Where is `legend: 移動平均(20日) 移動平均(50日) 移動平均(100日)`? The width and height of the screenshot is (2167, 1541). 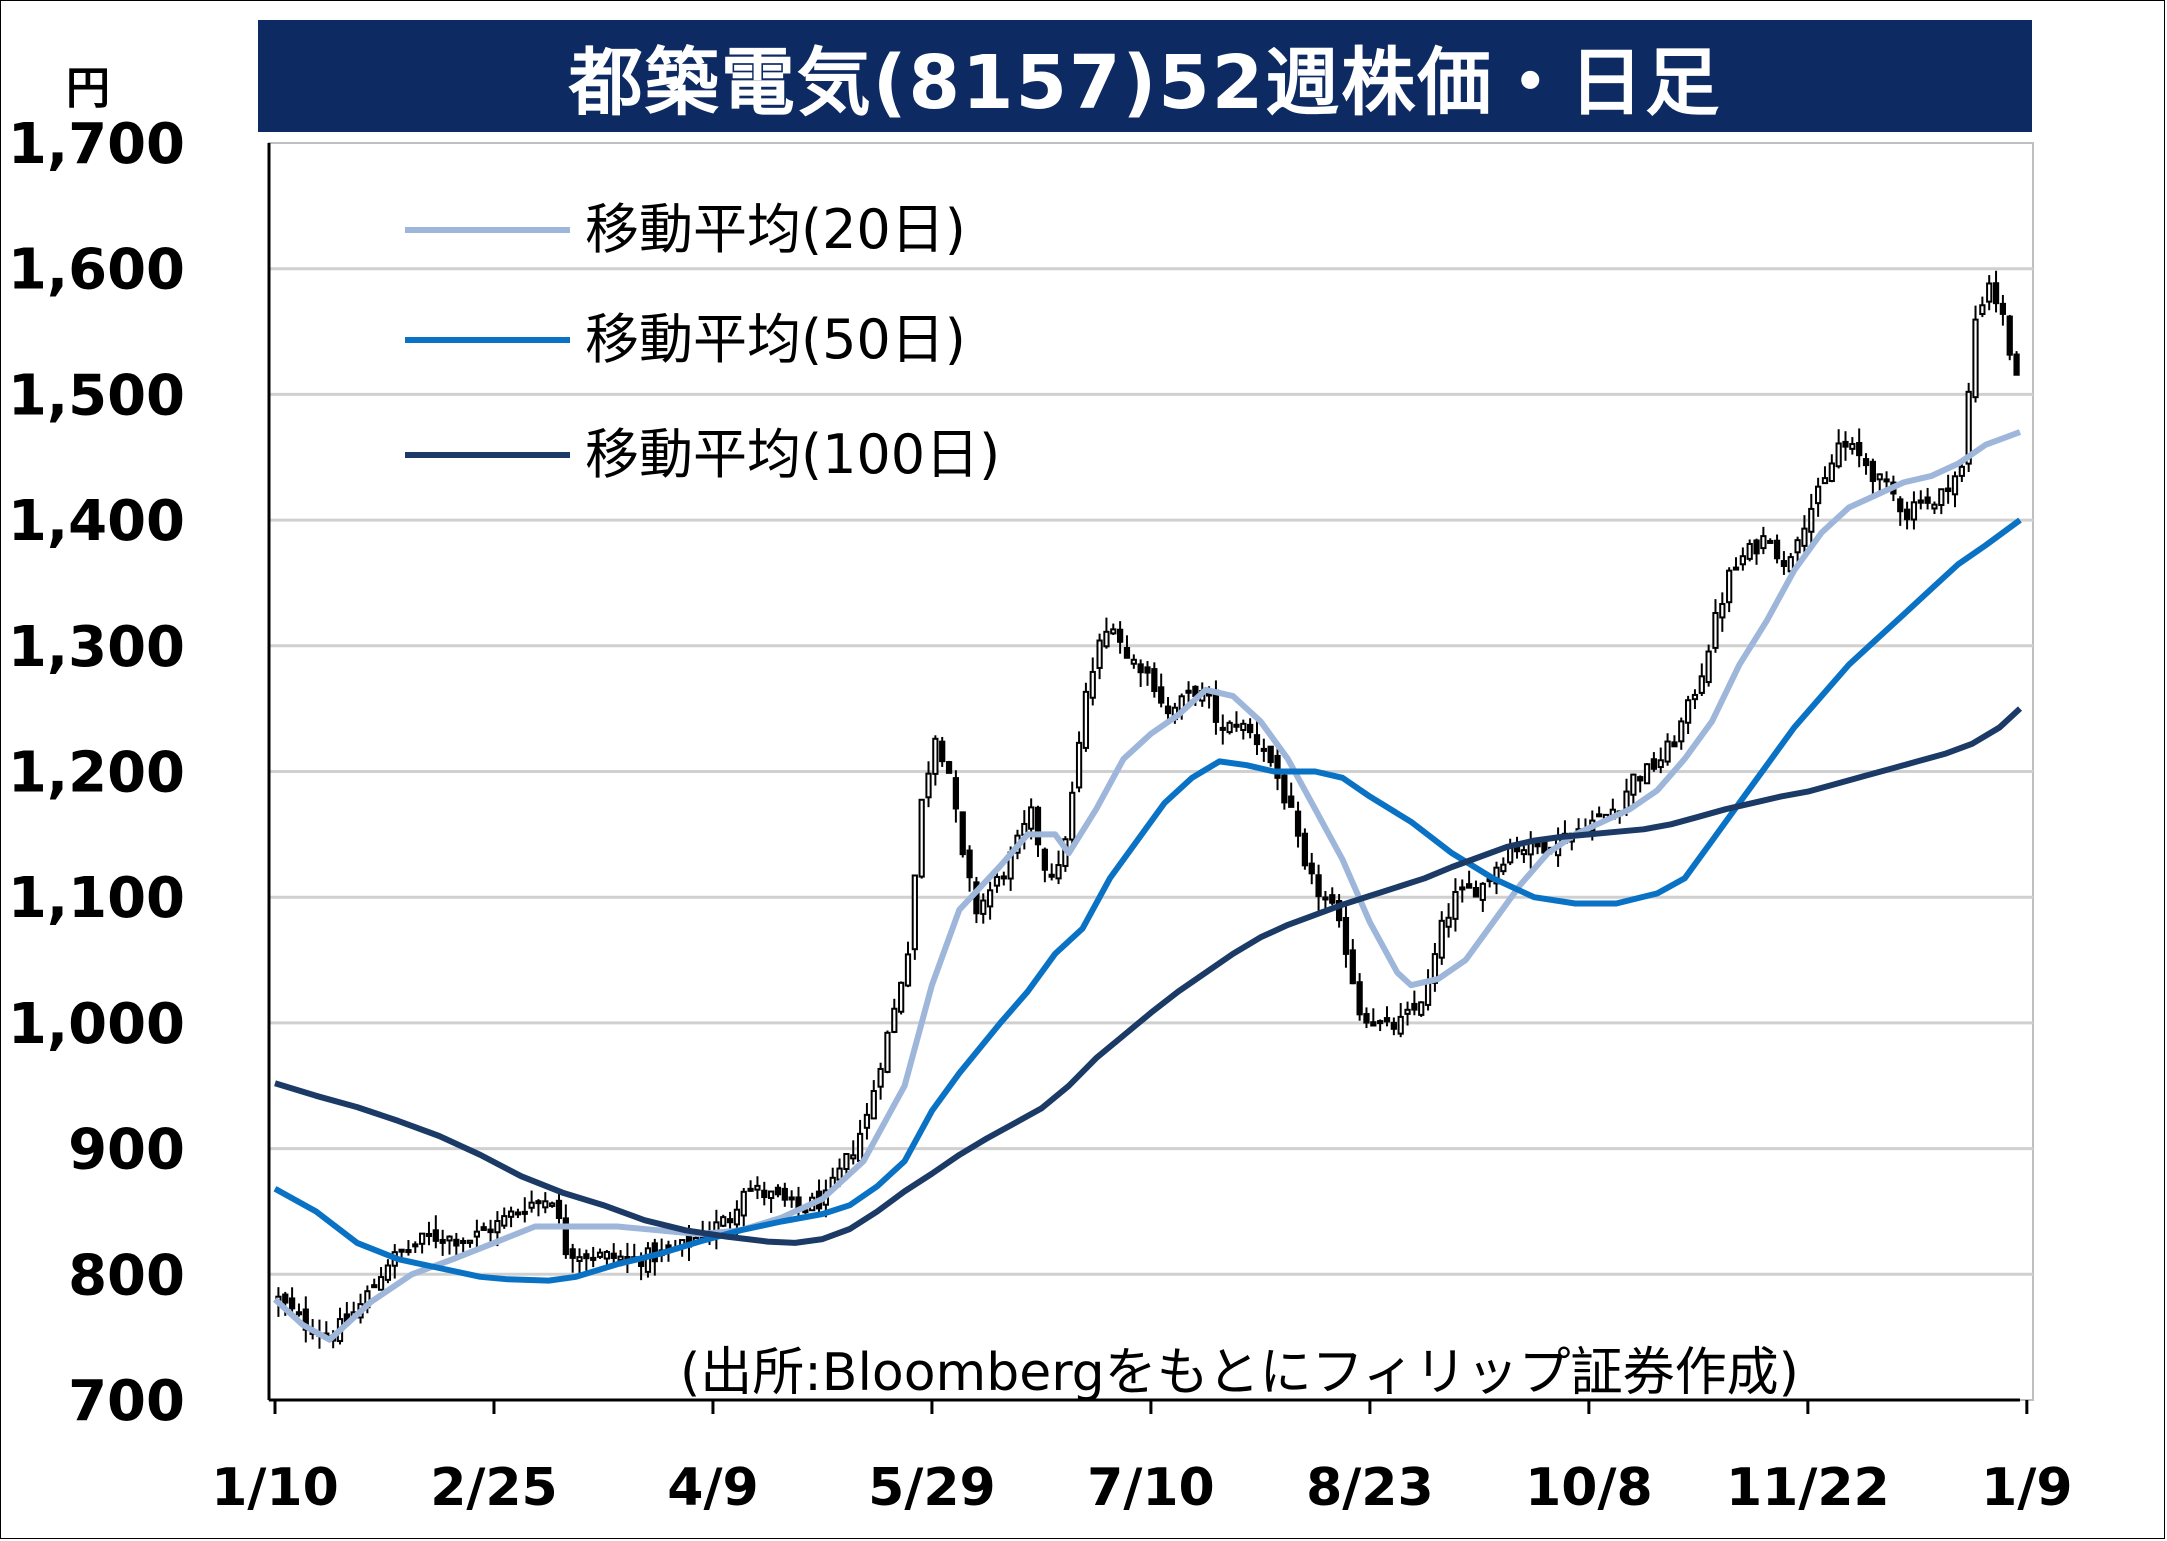 legend: 移動平均(20日) 移動平均(50日) 移動平均(100日) is located at coordinates (702, 342).